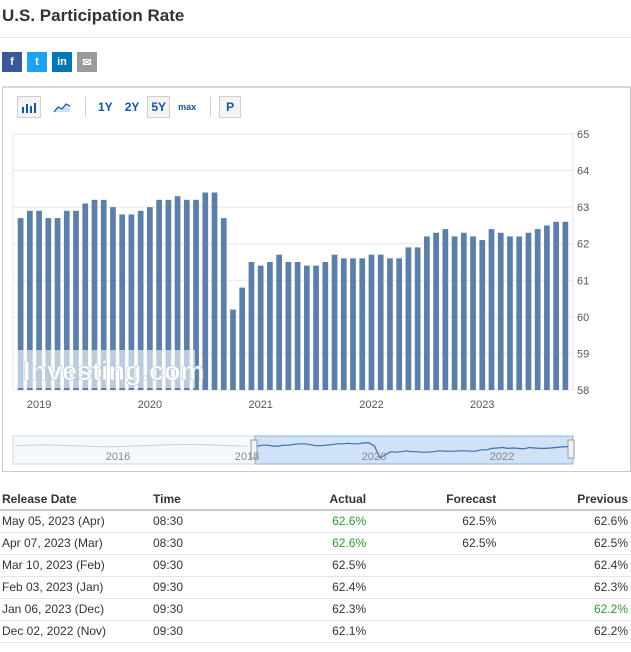 This screenshot has height=652, width=631. I want to click on header-release-date: Release Date, so click(75, 499).